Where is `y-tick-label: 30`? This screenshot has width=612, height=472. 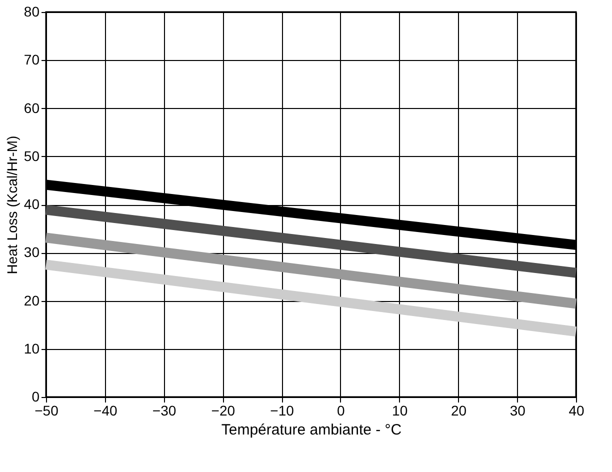
y-tick-label: 30 is located at coordinates (32, 252).